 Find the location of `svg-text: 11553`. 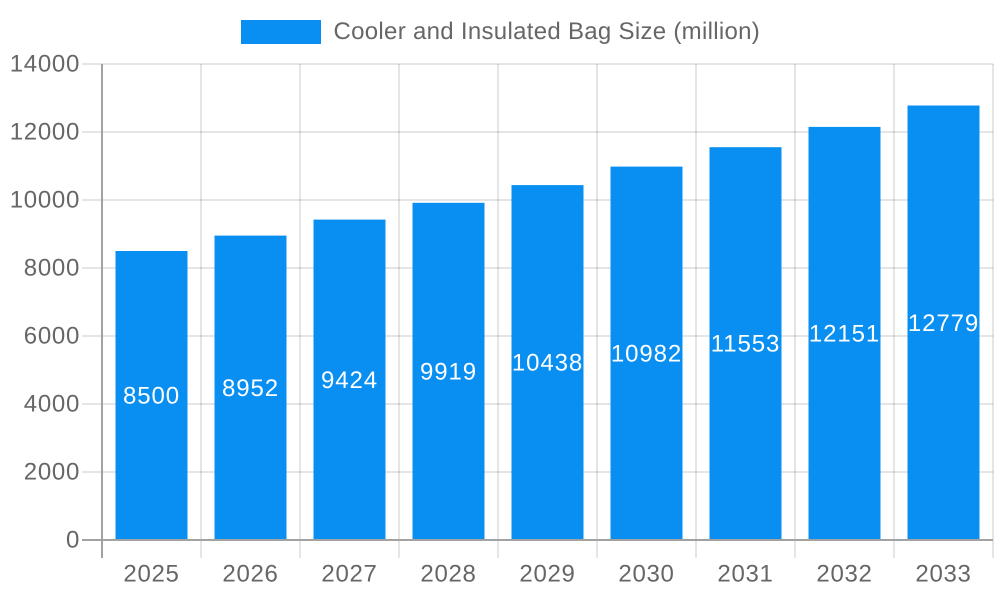

svg-text: 11553 is located at coordinates (745, 344).